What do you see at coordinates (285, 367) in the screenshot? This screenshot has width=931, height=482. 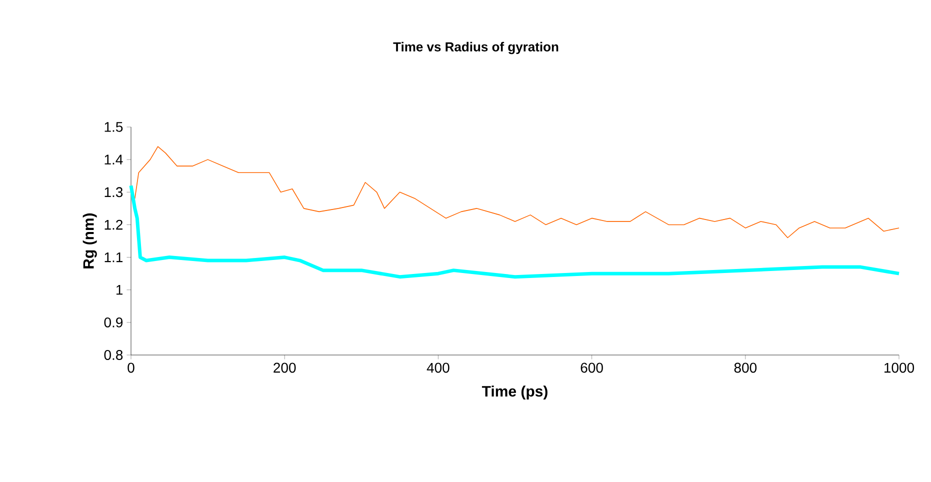 I see `x-tick-label: 200` at bounding box center [285, 367].